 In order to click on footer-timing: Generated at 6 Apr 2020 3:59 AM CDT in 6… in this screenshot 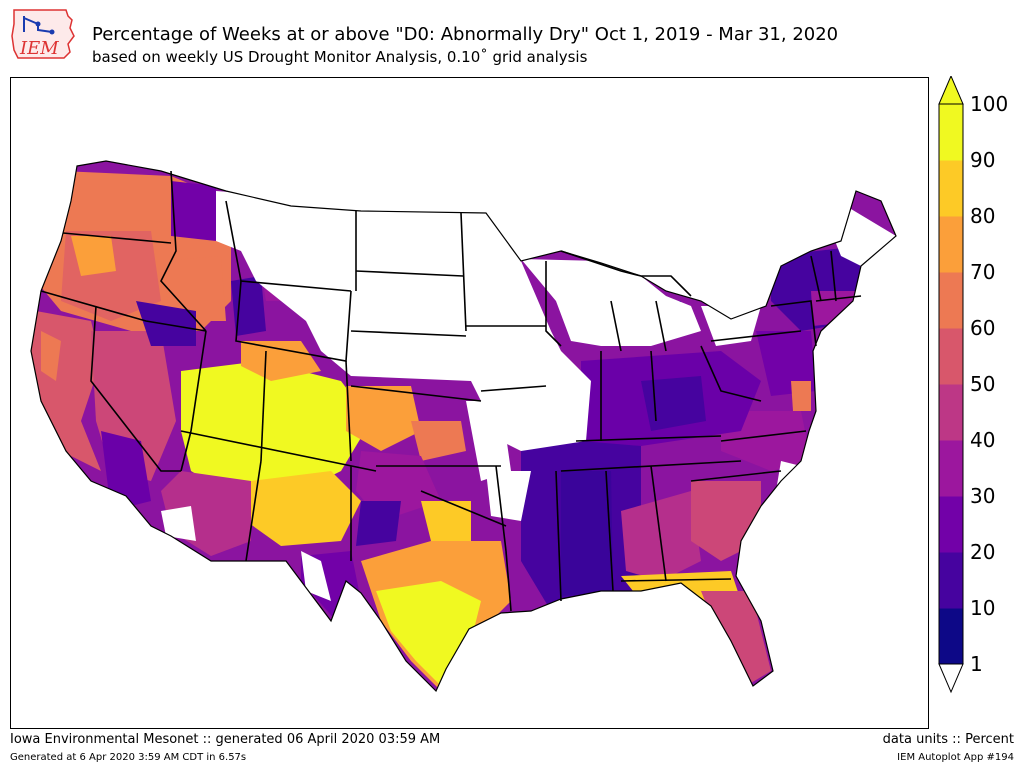, I will do `click(128, 757)`.